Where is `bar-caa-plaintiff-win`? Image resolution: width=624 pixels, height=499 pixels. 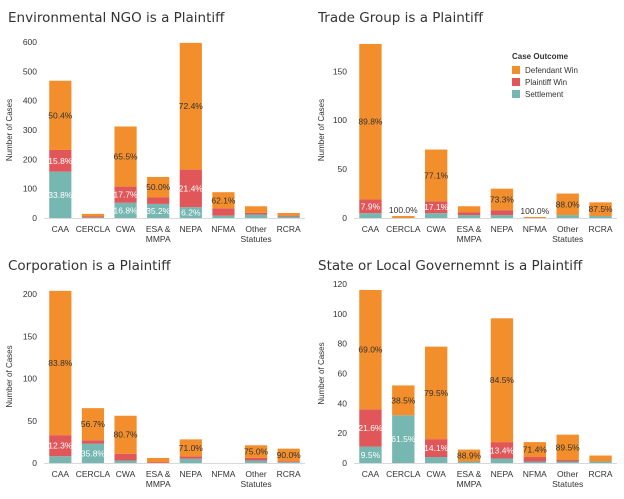 bar-caa-plaintiff-win is located at coordinates (60, 446).